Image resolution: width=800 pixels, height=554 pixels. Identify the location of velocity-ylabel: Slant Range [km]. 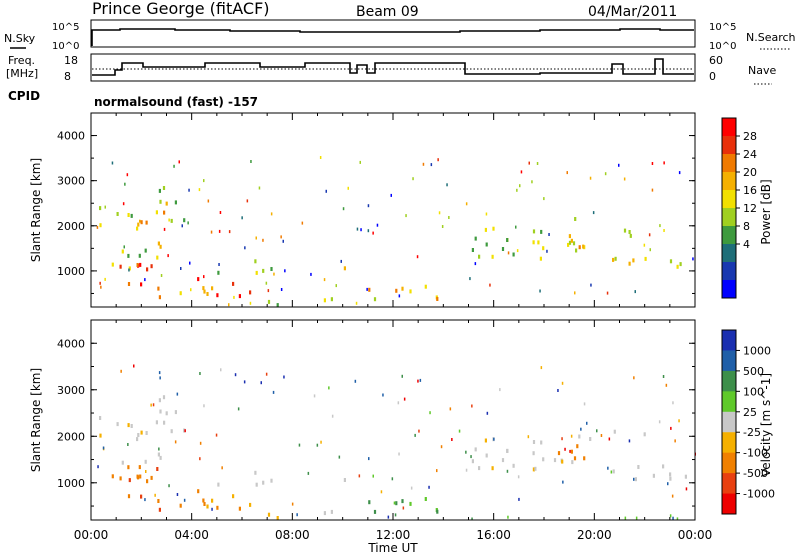
(36, 420).